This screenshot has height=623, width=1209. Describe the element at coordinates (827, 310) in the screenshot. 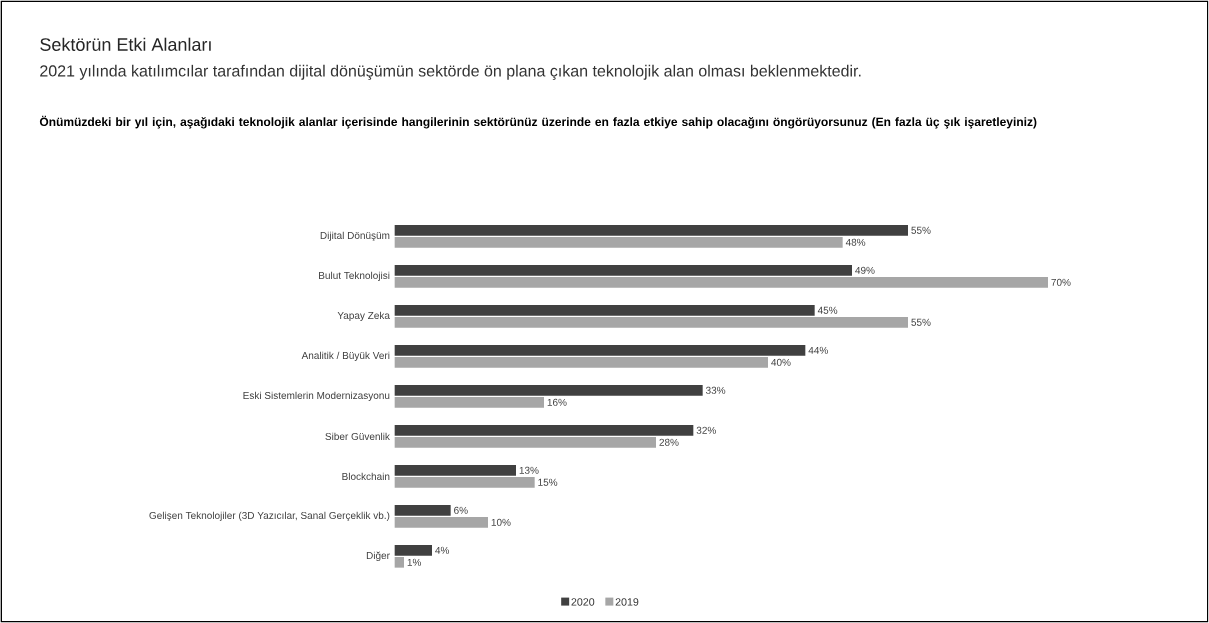

I see `data-label: 45%` at that location.